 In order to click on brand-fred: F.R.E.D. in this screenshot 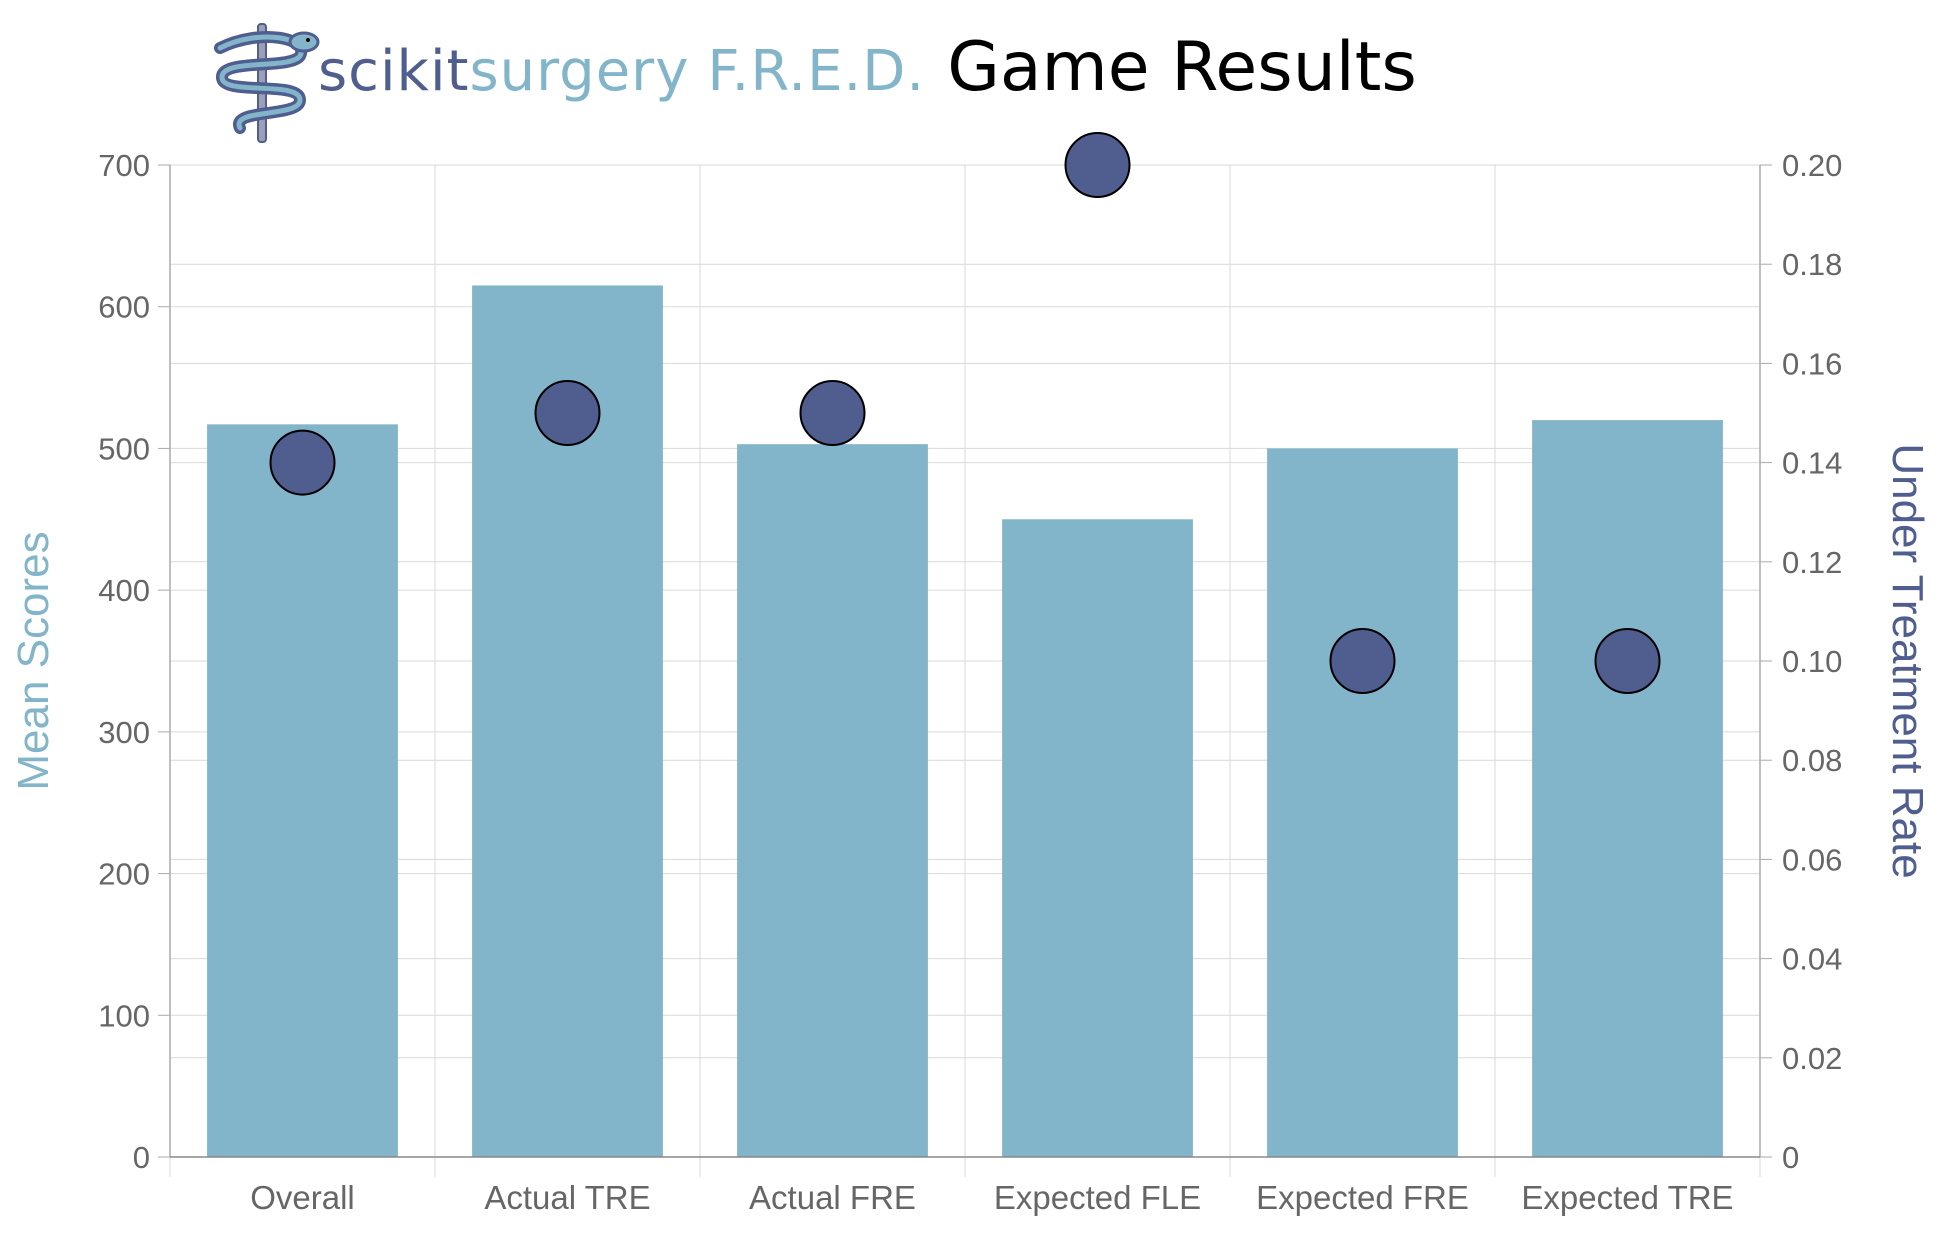, I will do `click(816, 71)`.